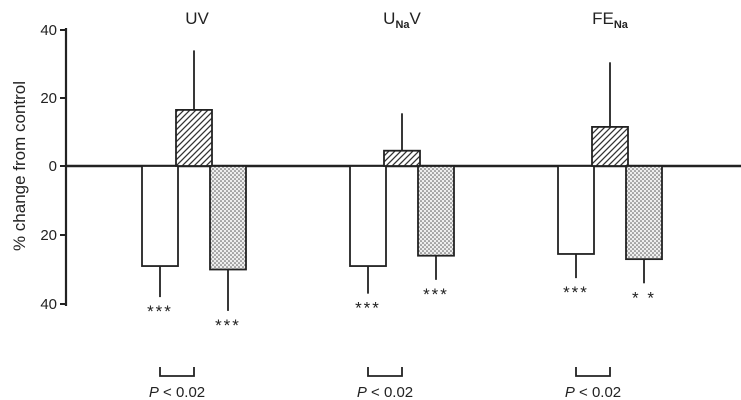  Describe the element at coordinates (576, 292) in the screenshot. I see `significance-label-2-0: ***` at that location.